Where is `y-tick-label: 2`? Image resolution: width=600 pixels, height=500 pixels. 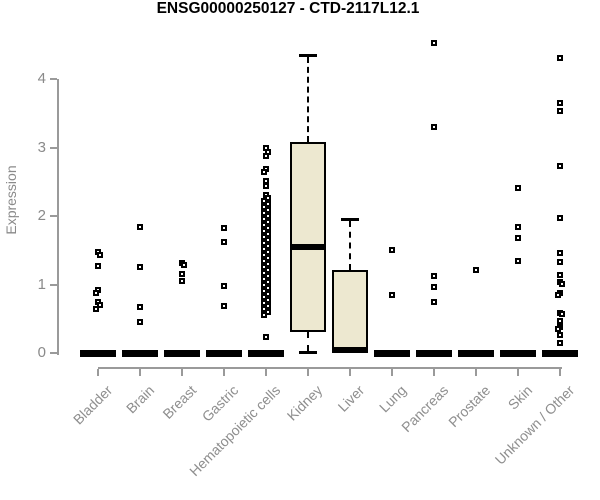 y-tick-label: 2 is located at coordinates (41, 215).